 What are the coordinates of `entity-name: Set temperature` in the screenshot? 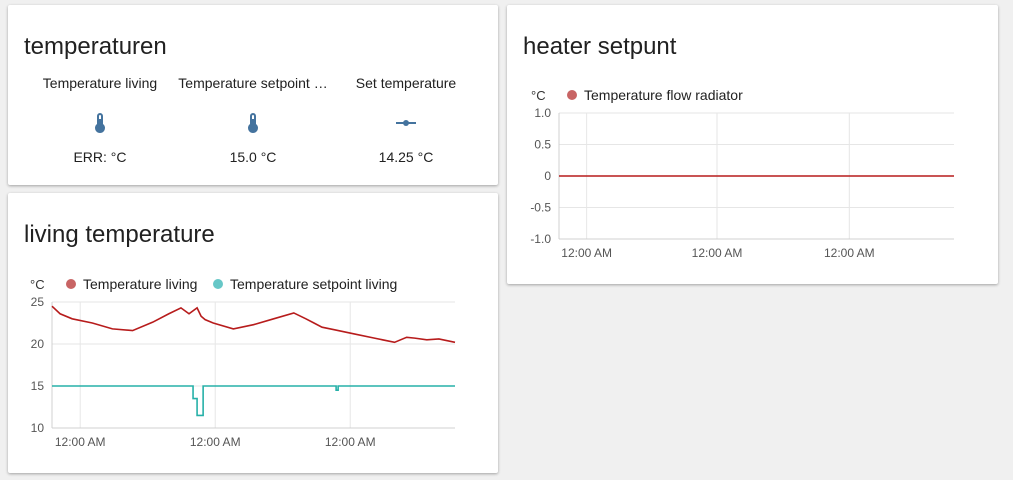 It's located at (406, 83).